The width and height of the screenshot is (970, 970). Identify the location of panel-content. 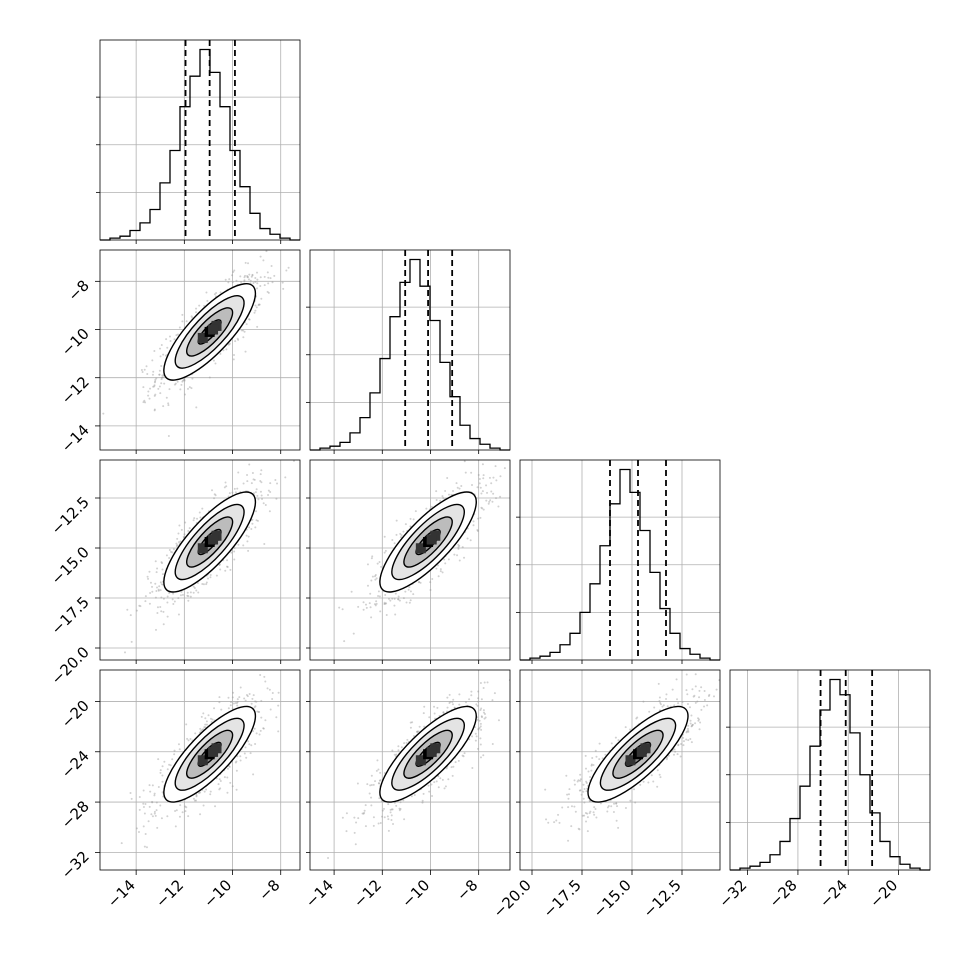
(632, 757).